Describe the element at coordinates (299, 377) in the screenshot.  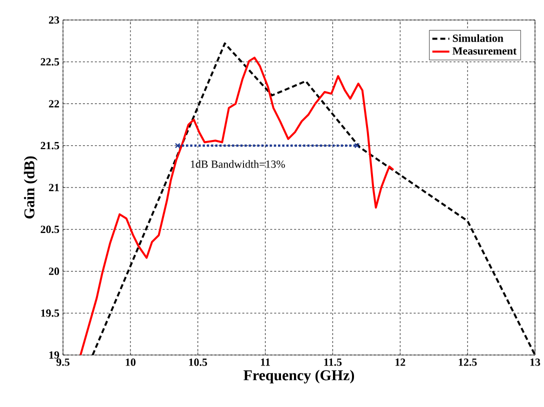
I see `x-axis-title: Frequency (GHz)` at that location.